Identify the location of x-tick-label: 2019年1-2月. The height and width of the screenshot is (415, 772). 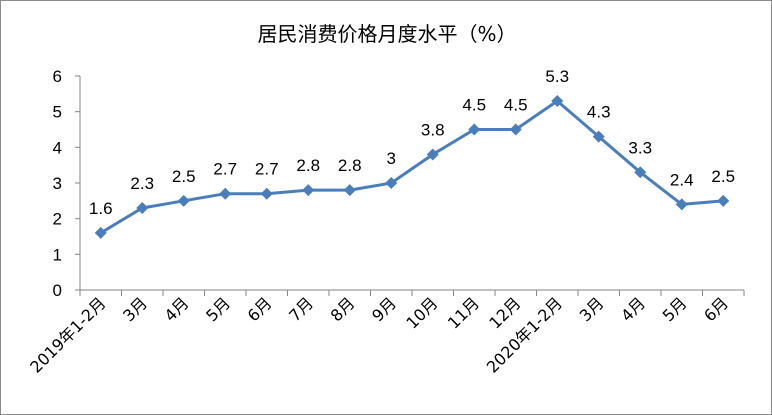
(67, 334).